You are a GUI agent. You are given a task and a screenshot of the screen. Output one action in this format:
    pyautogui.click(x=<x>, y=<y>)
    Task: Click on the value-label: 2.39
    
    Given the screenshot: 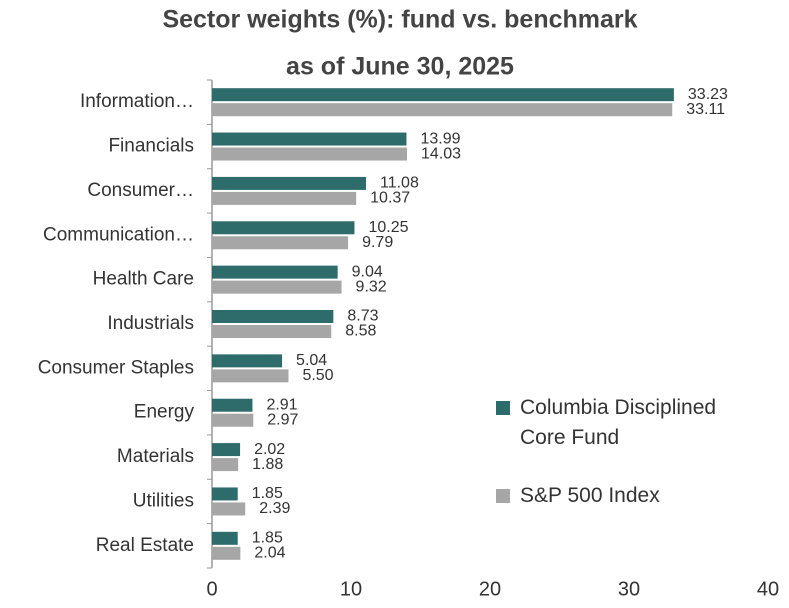 What is the action you would take?
    pyautogui.click(x=274, y=508)
    